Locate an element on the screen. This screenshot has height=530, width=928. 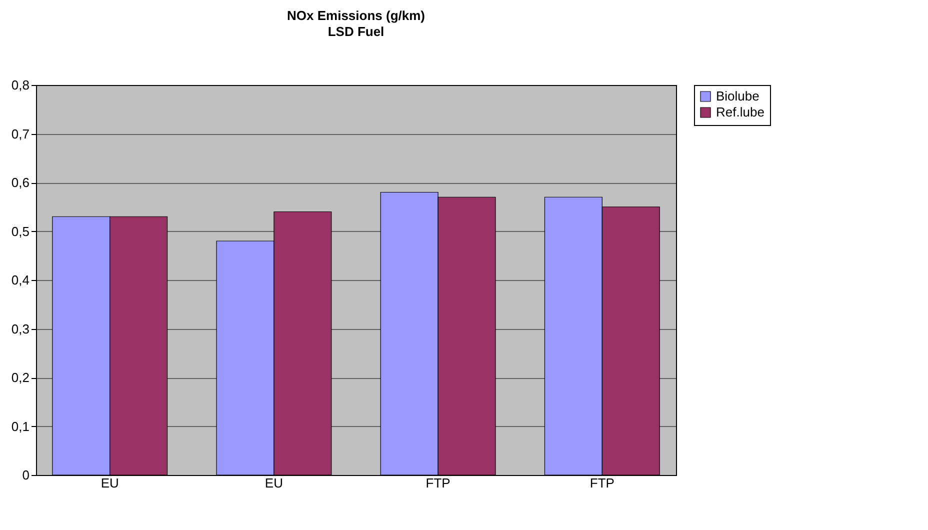
y-tick-label: 0,3 is located at coordinates (20, 328).